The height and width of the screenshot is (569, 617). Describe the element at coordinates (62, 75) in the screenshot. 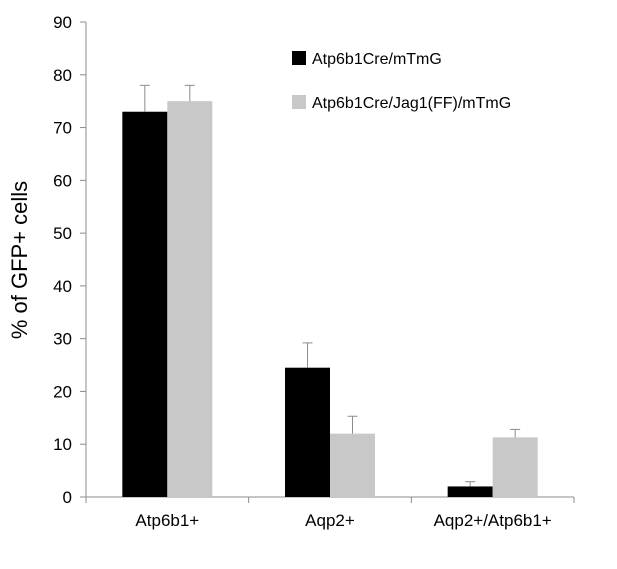

I see `y-tick-label: 80` at that location.